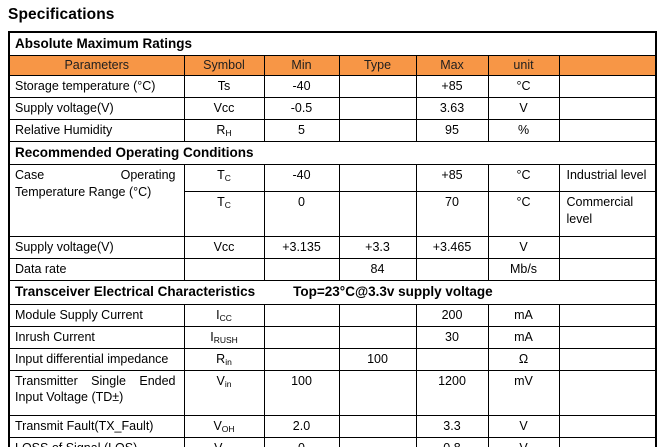 This screenshot has height=447, width=662. Describe the element at coordinates (228, 428) in the screenshot. I see `symbol-subscript: OH` at that location.